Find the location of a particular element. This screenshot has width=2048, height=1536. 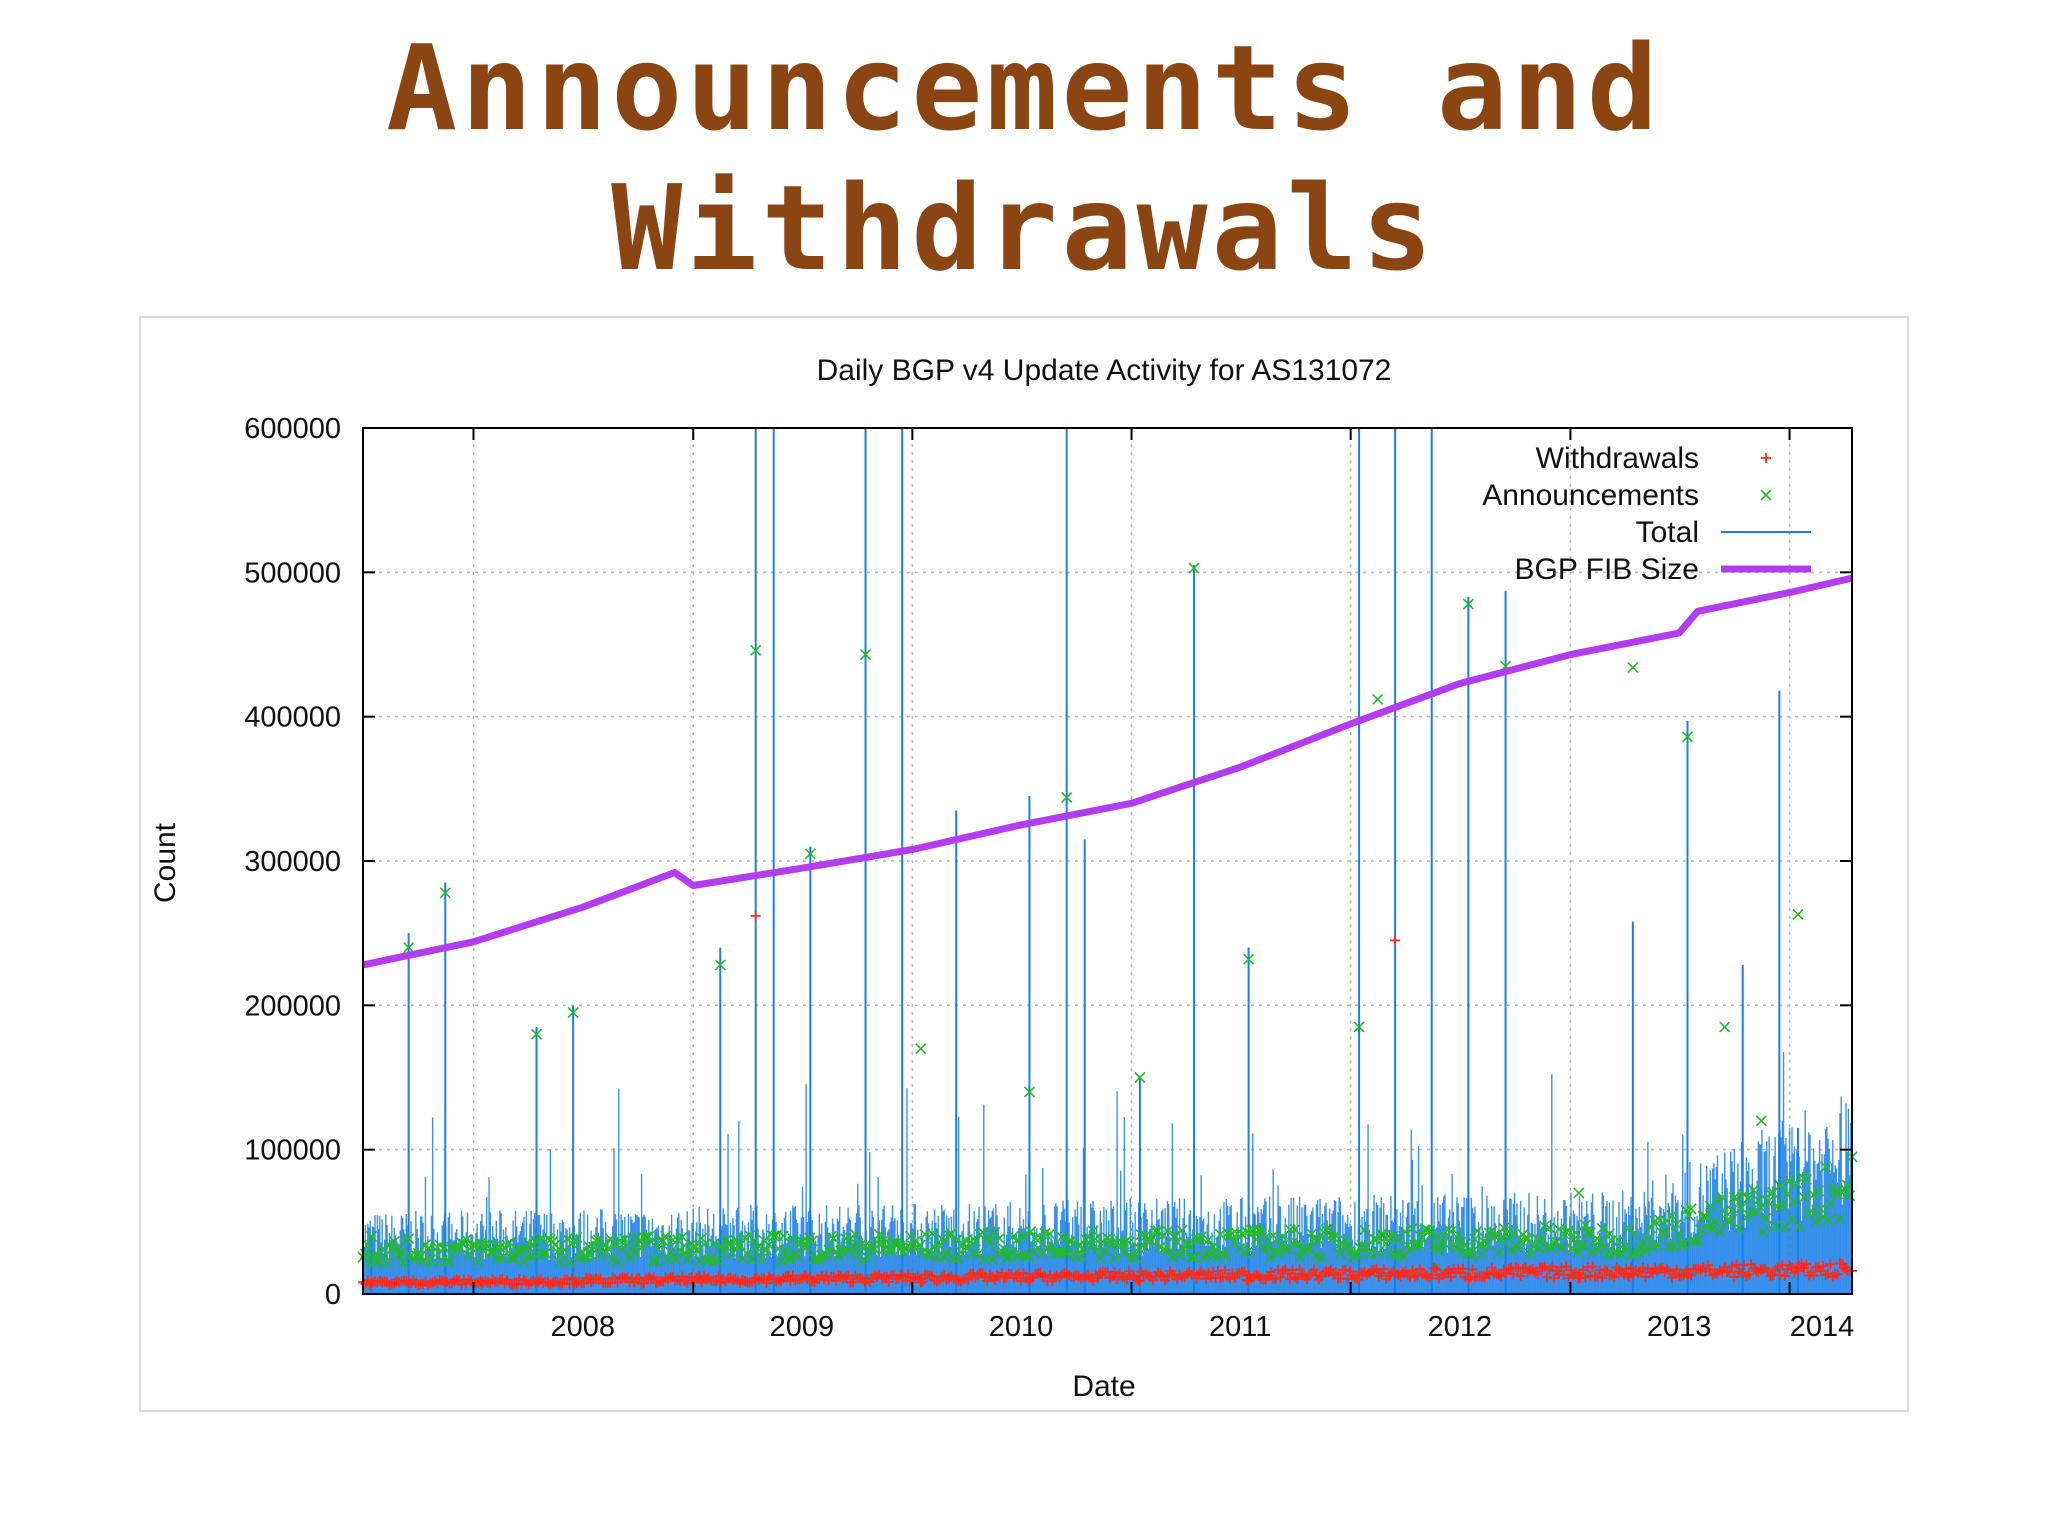

legend-label-announcements: Announcements is located at coordinates (1590, 495).